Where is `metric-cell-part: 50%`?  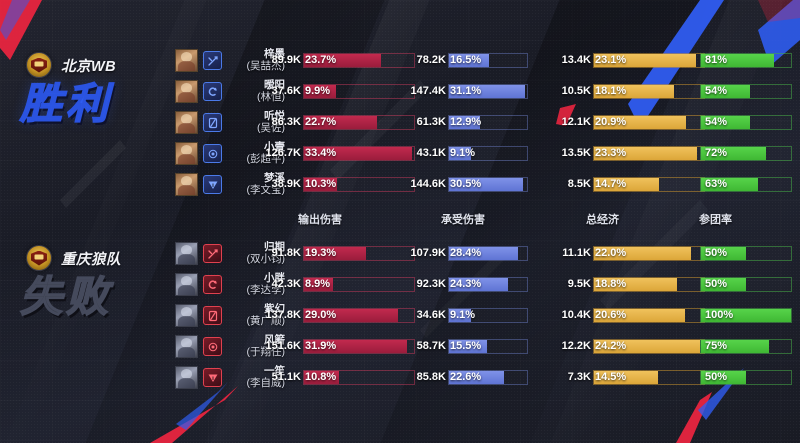 metric-cell-part: 50% is located at coordinates (487, 284).